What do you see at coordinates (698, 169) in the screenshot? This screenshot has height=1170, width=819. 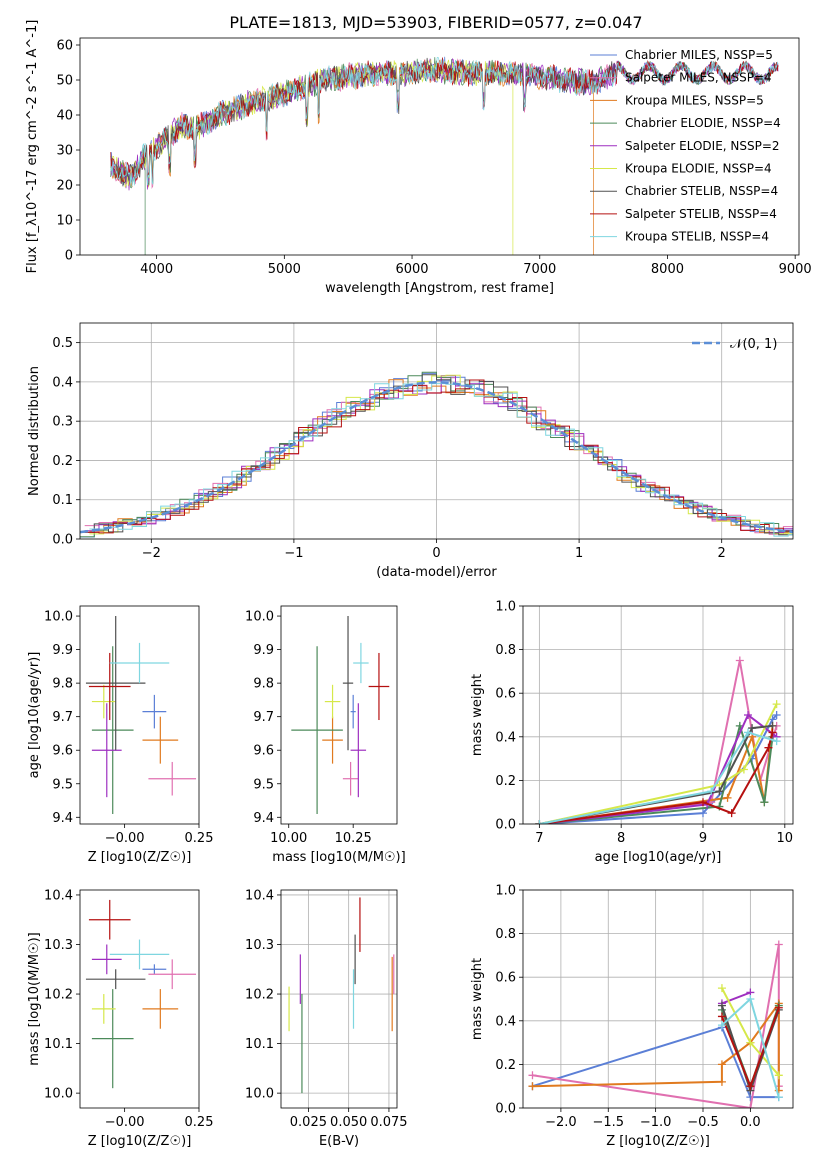 I see `legend-label: Kroupa ELODIE, NSSP=4` at bounding box center [698, 169].